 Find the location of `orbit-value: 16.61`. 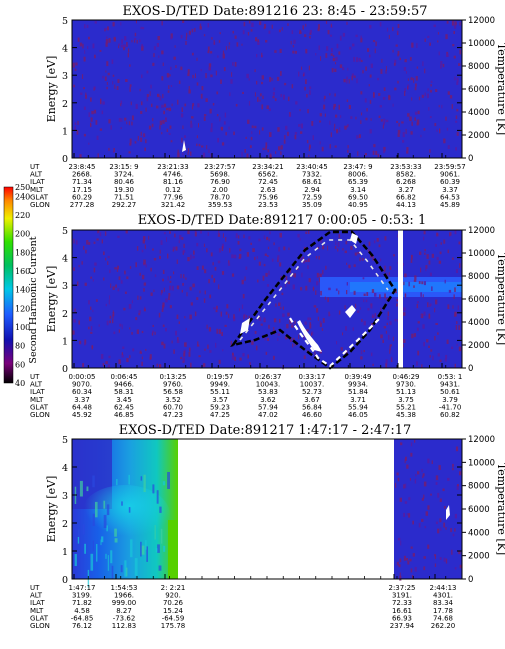

orbit-value: 16.61 is located at coordinates (402, 611).